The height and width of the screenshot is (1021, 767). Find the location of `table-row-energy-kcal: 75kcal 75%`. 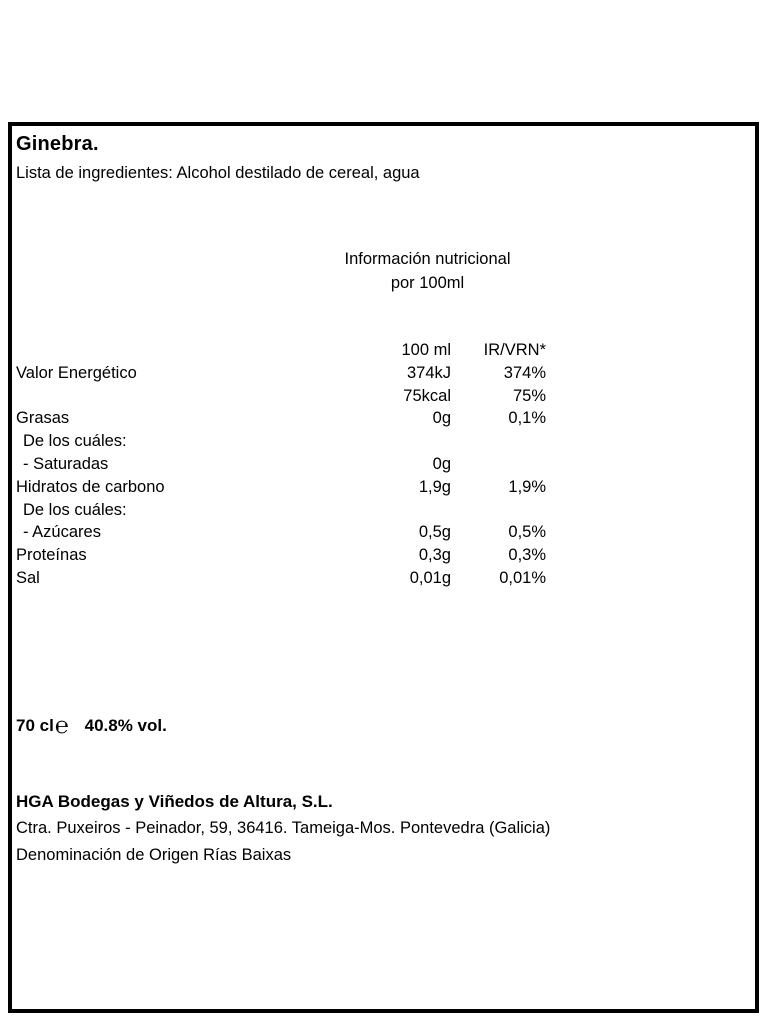

table-row-energy-kcal: 75kcal 75% is located at coordinates (281, 396).